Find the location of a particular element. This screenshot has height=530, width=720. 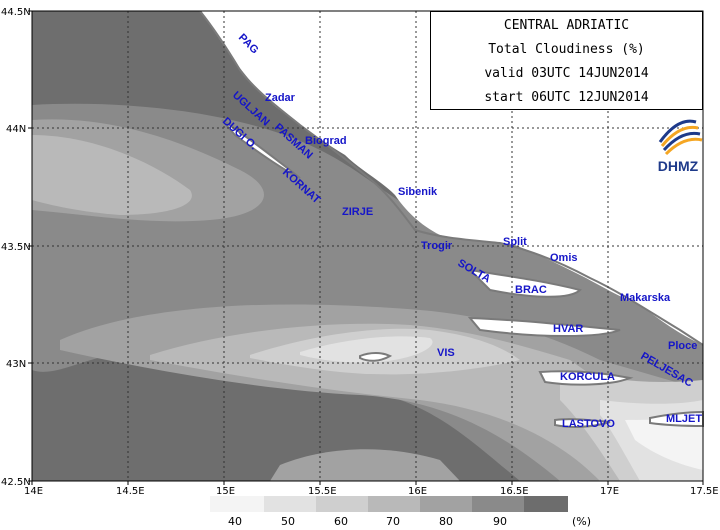

place-label-lastovo: LASTOVO is located at coordinates (588, 424).